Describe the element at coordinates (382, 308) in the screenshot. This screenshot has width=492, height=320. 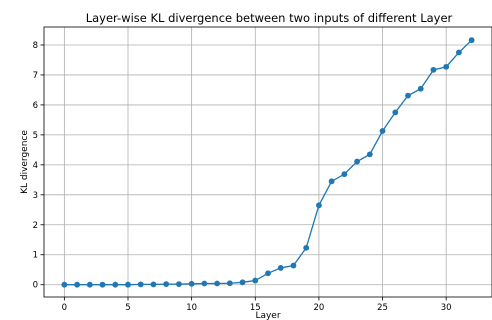
I see `x-tick-label: 25` at that location.